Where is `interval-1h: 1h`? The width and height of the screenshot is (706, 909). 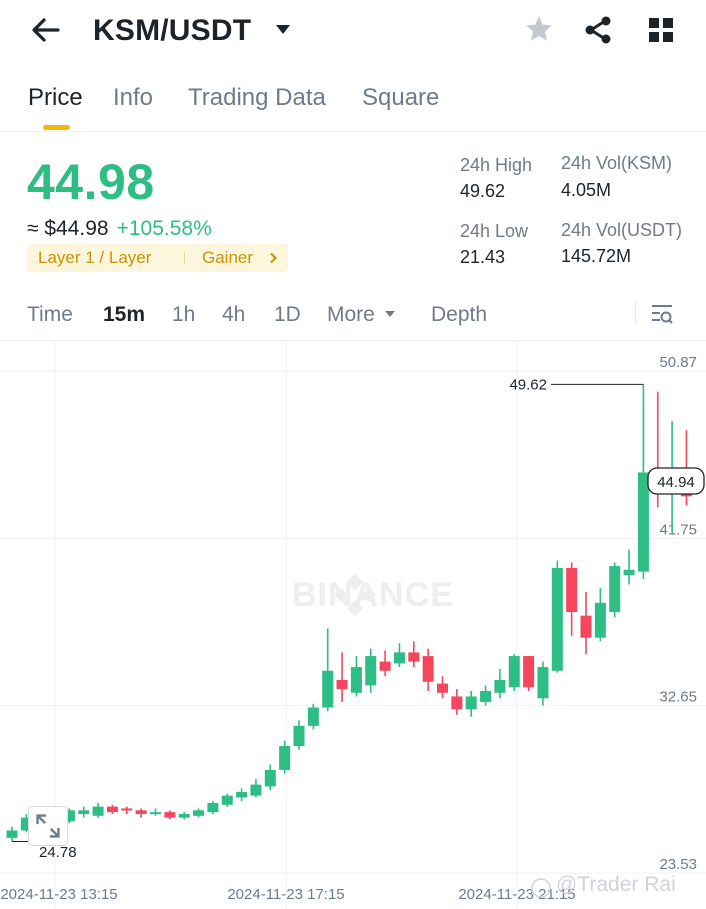 interval-1h: 1h is located at coordinates (184, 314).